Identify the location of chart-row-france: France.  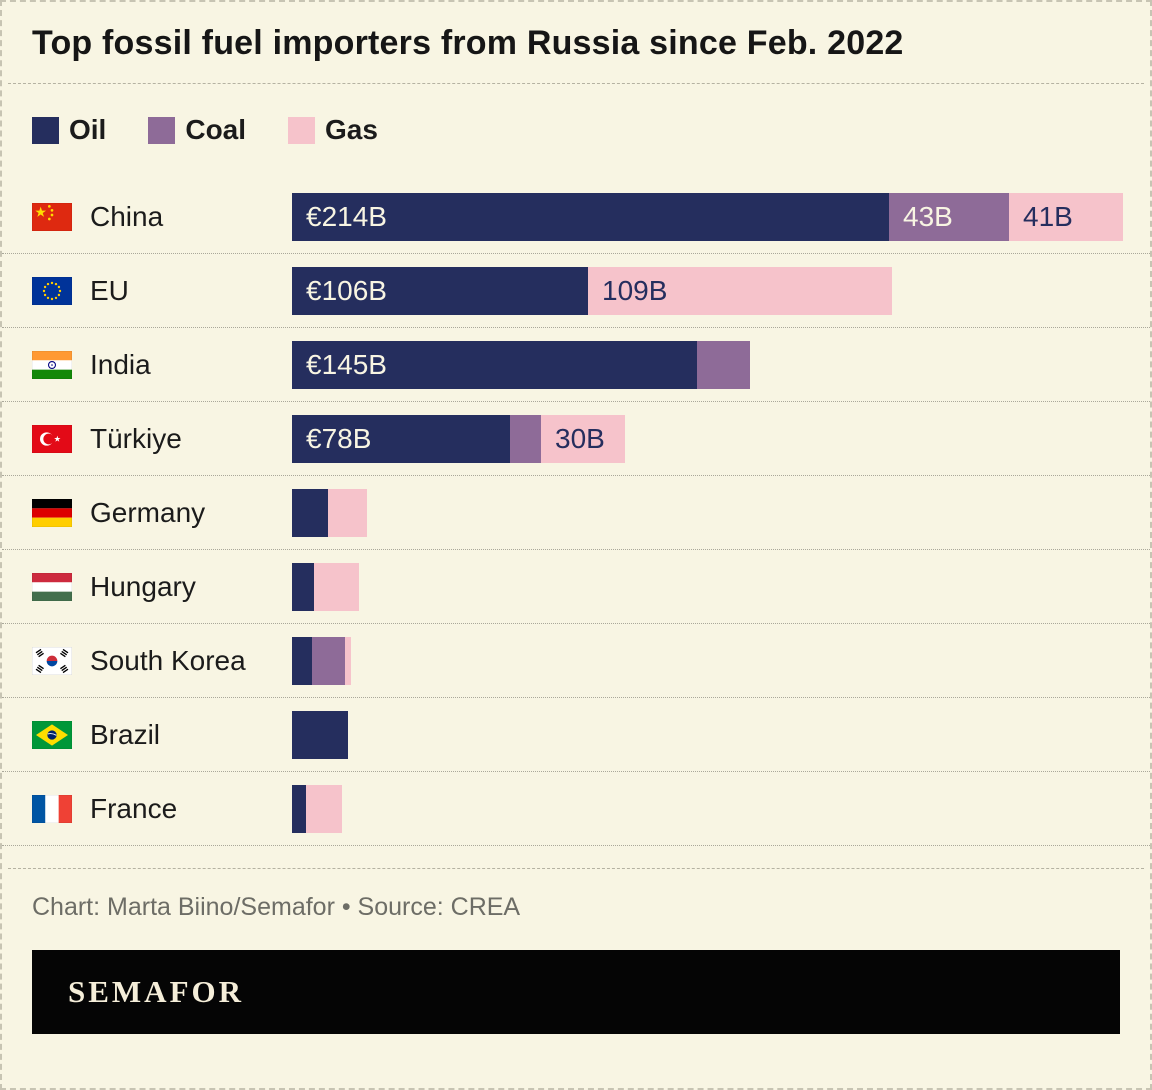
(576, 809).